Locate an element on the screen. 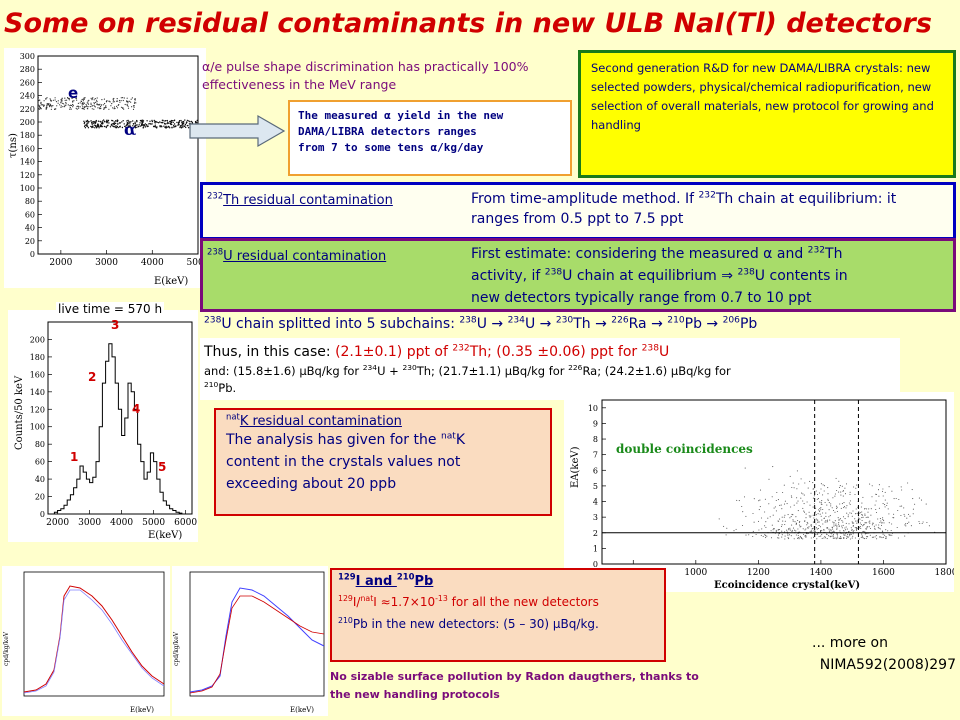 This screenshot has height=720, width=960. coincidence-xtick-label: 1600 is located at coordinates (883, 573).